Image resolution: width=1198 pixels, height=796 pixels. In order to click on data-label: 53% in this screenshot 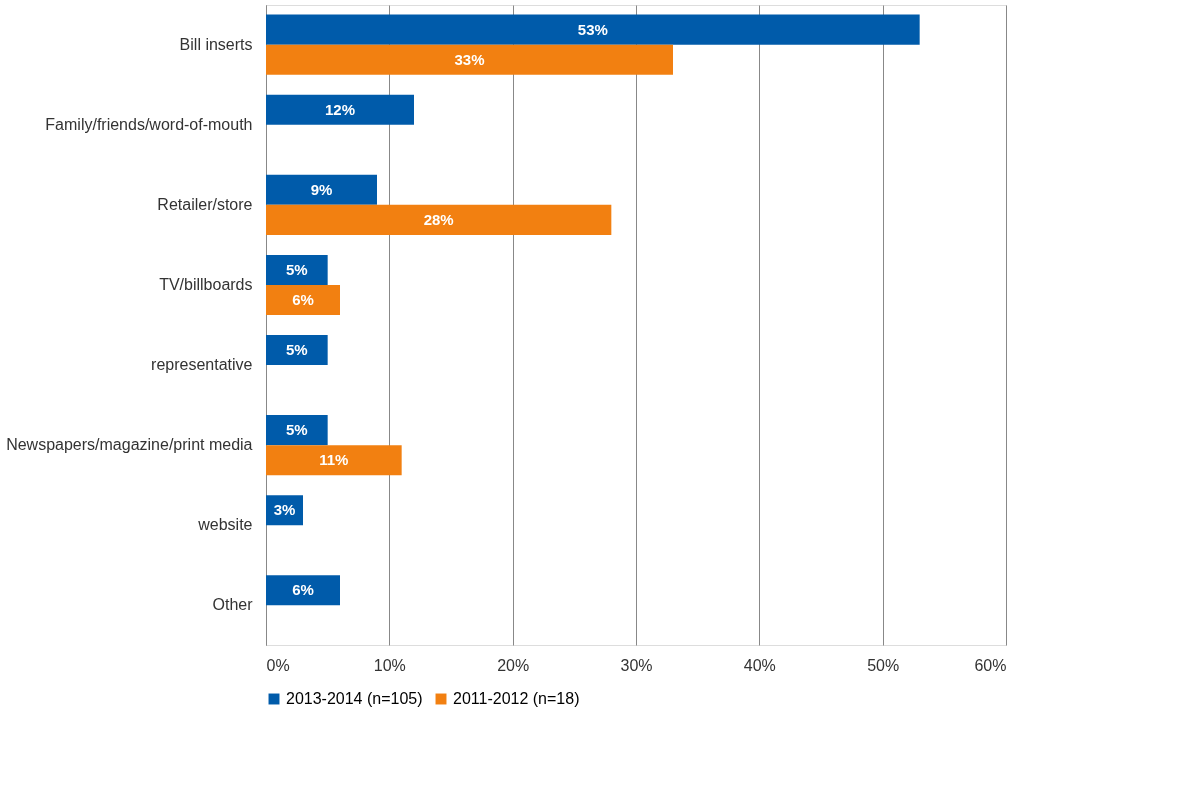, I will do `click(592, 29)`.